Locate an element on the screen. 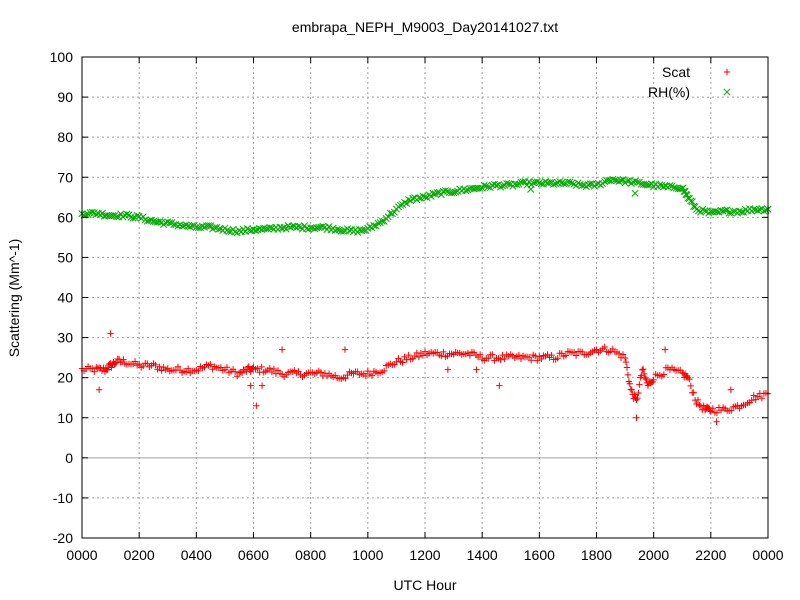 This screenshot has height=600, width=800. legend-label-rh: RH(%) is located at coordinates (669, 92).